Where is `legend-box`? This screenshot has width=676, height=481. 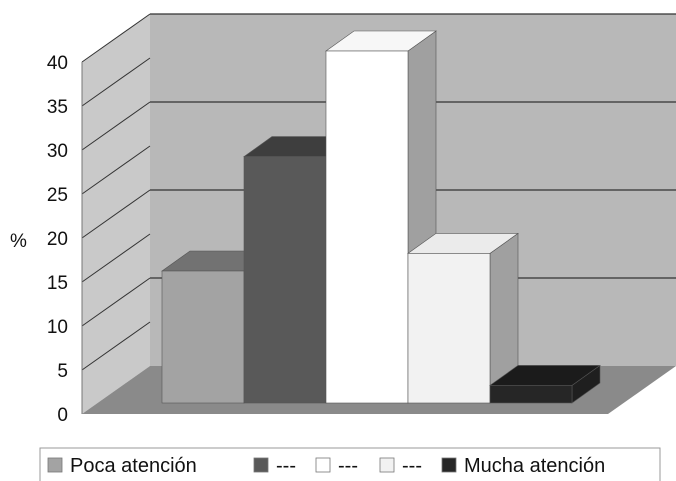 legend-box is located at coordinates (350, 464).